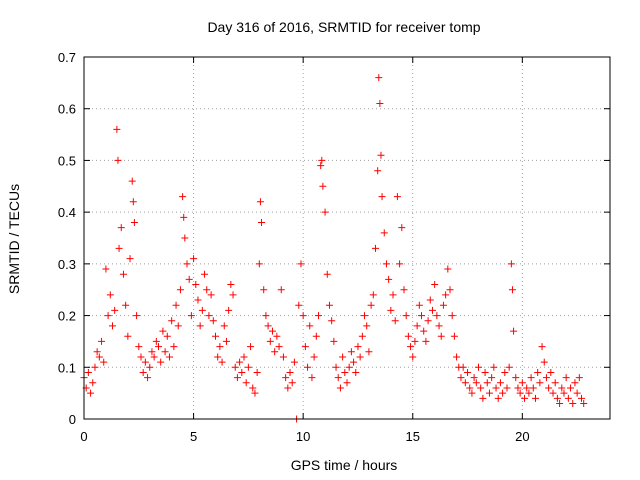 The height and width of the screenshot is (480, 640). I want to click on x-tick-label: 10, so click(303, 436).